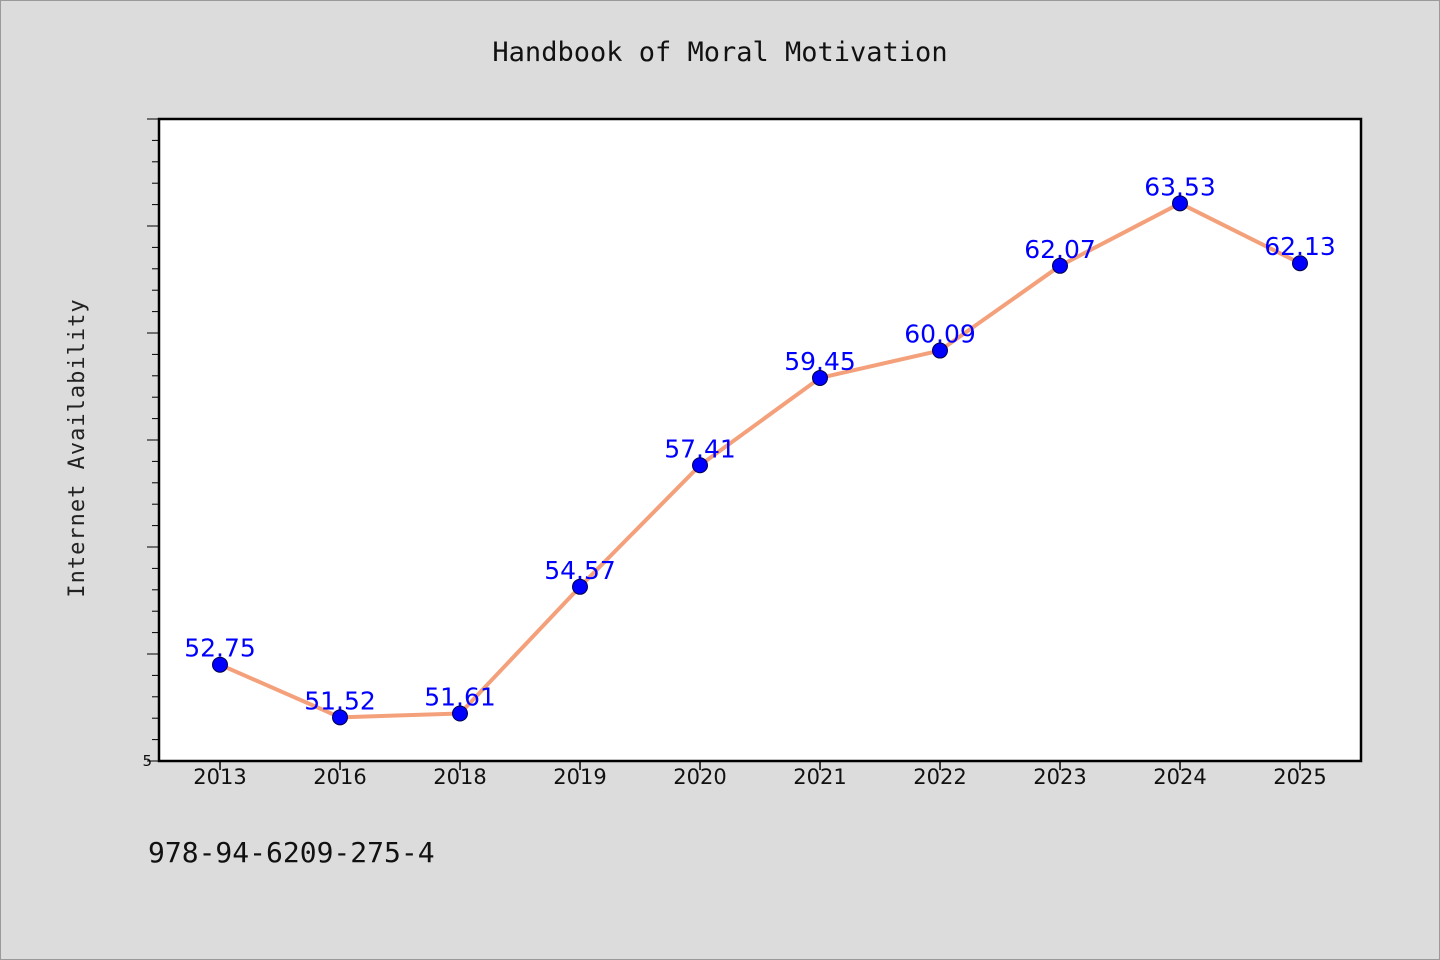 The width and height of the screenshot is (1440, 960). I want to click on data-label: 62.13, so click(1300, 246).